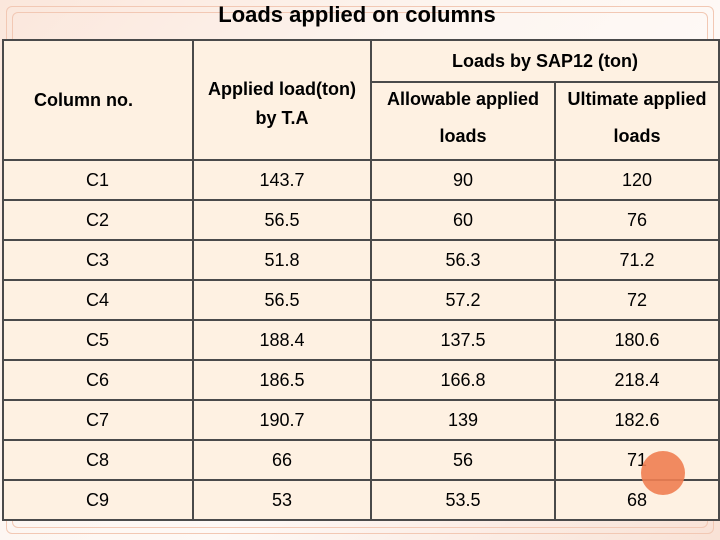  I want to click on cell-allowable: 53.5, so click(463, 500).